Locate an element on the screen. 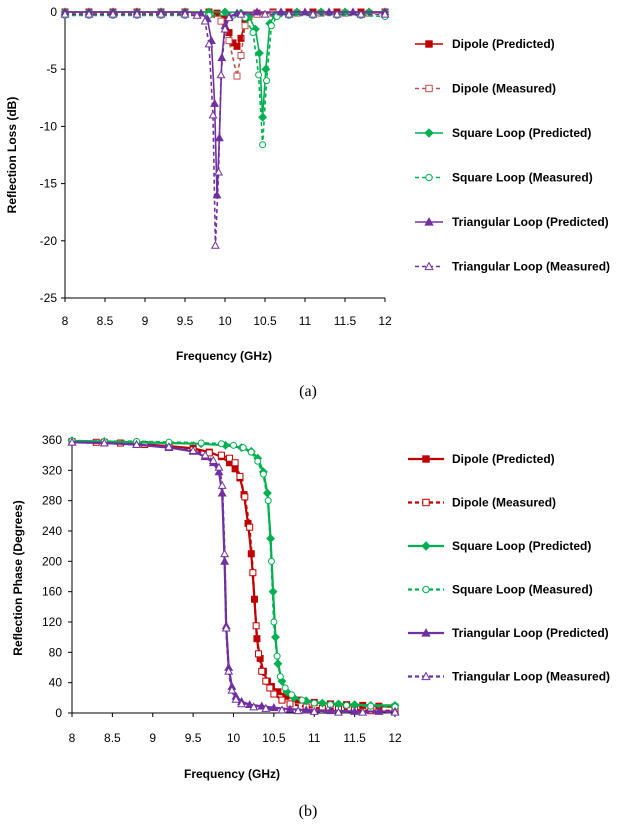  chart-b-y-tick-label: 80 is located at coordinates (56, 652).